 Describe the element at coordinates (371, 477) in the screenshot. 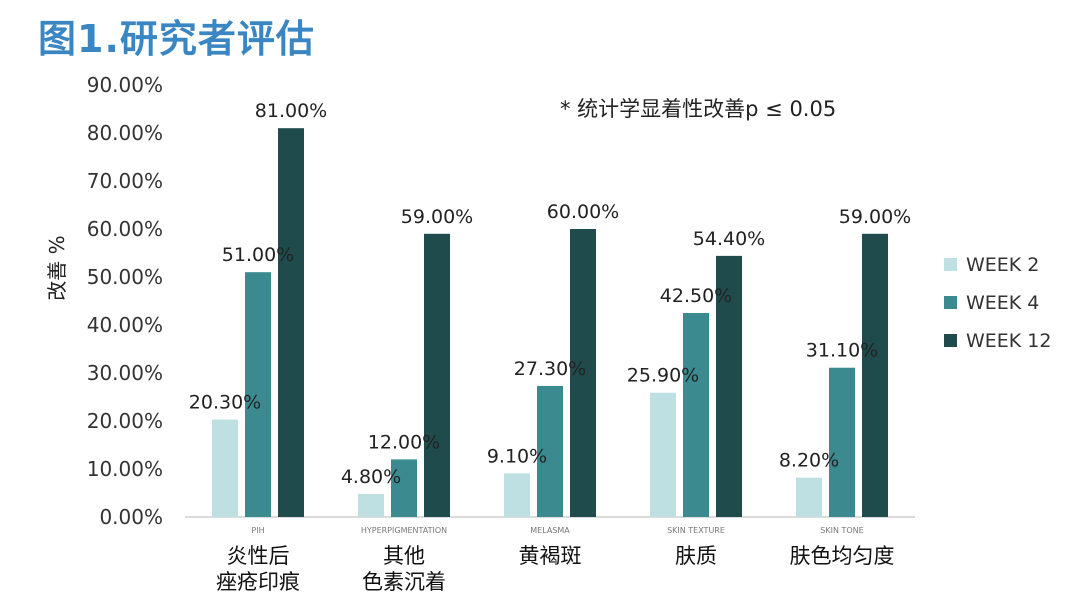

I see `data-label: 4.80%` at that location.